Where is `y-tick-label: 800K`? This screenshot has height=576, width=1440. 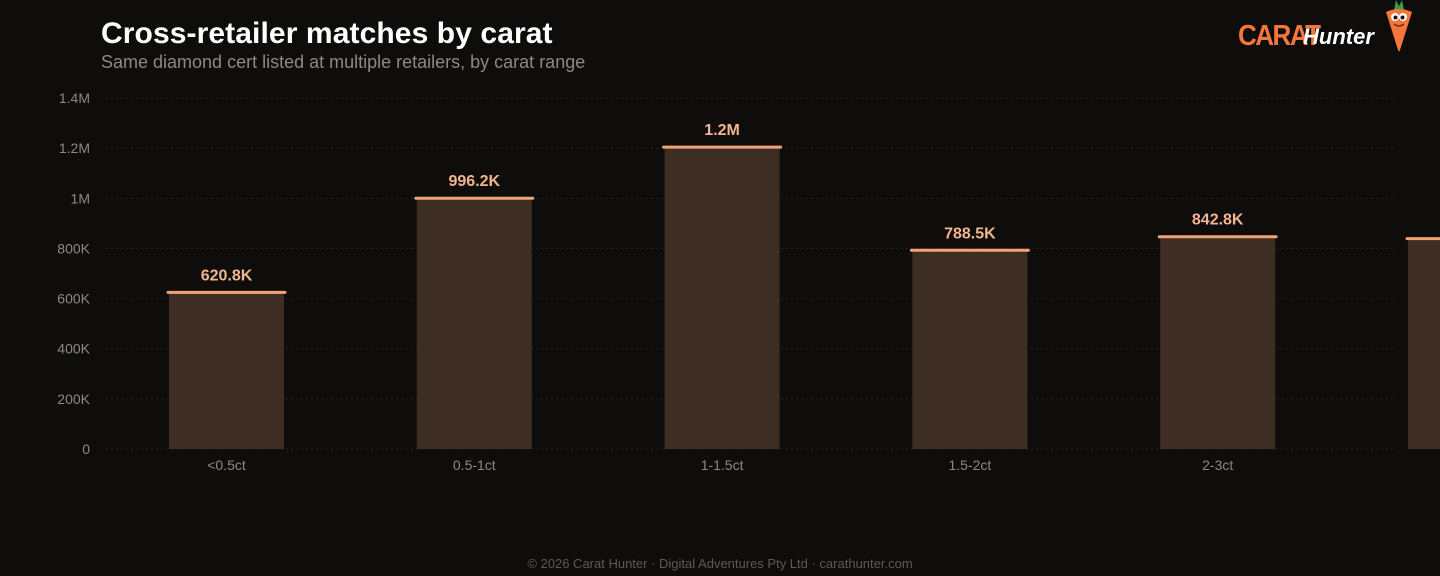
y-tick-label: 800K is located at coordinates (73, 248).